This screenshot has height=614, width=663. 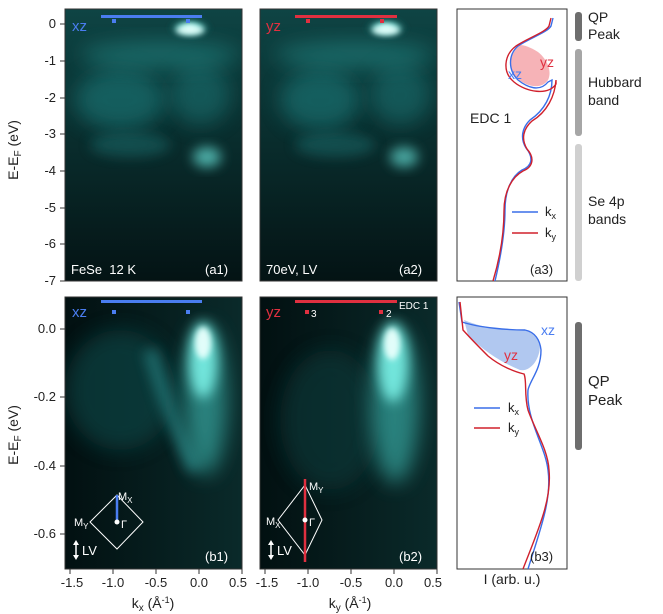 What do you see at coordinates (273, 26) in the screenshot?
I see `a2-pol-label: yz` at bounding box center [273, 26].